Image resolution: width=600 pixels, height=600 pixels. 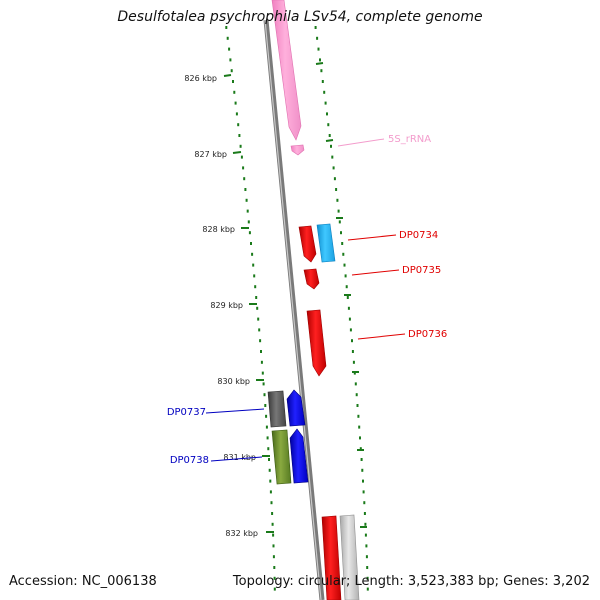 I want to click on tick-label: 832 kbp, so click(x=241, y=533).